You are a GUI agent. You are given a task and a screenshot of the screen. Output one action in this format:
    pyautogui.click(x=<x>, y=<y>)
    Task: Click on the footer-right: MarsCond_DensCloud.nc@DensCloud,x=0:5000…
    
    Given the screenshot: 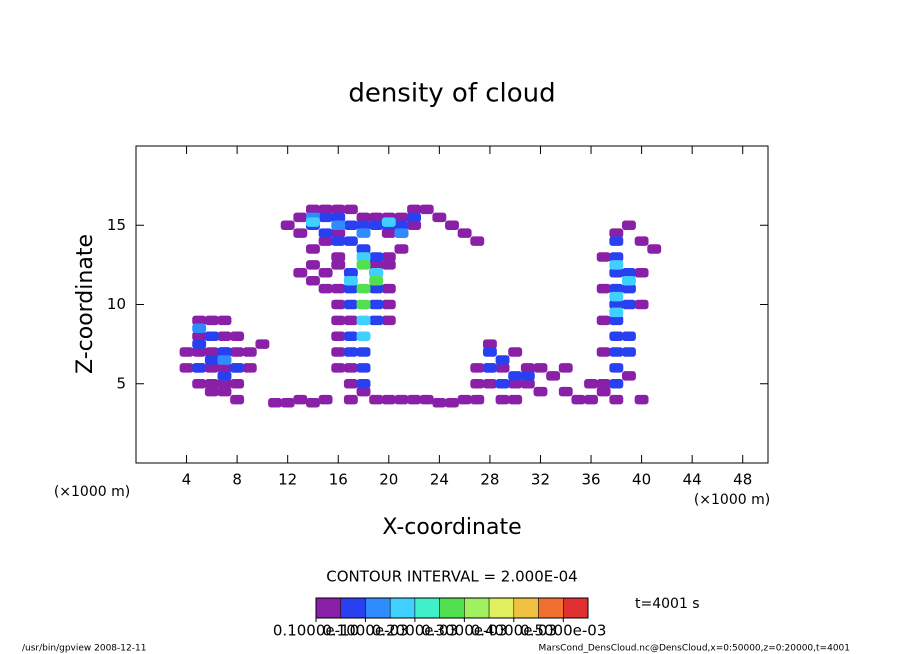 What is the action you would take?
    pyautogui.click(x=695, y=649)
    